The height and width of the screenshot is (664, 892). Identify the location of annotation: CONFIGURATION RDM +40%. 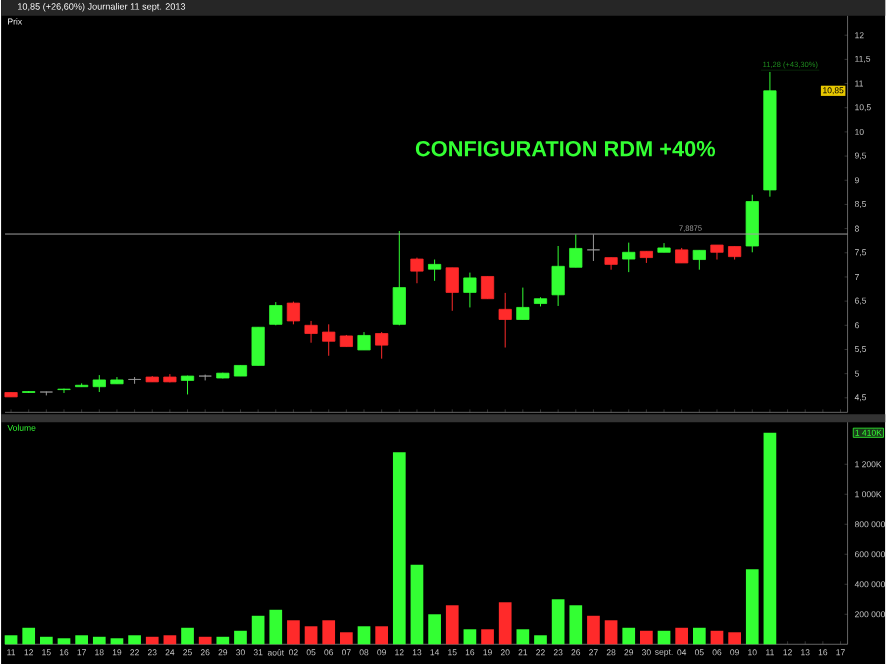
(565, 148).